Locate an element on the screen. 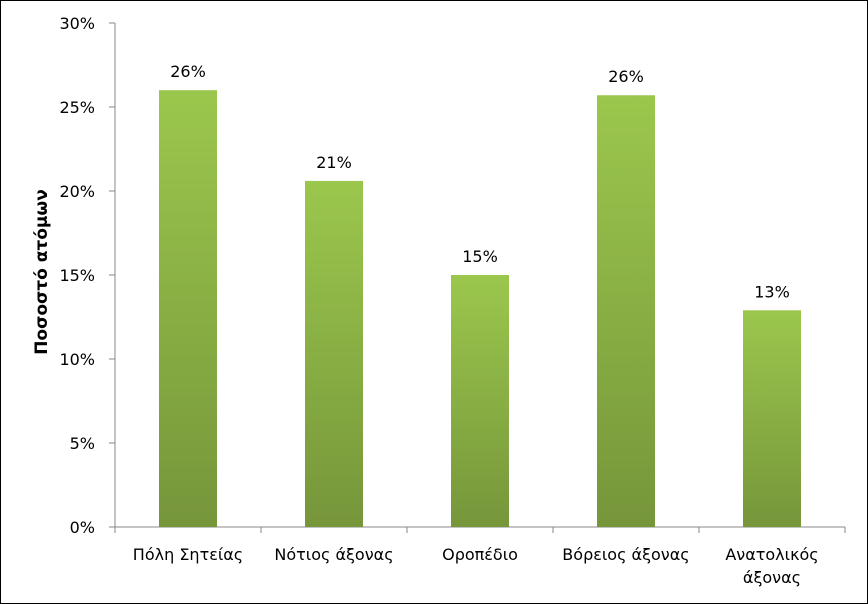 Image resolution: width=868 pixels, height=604 pixels. y-tick-label: 25% is located at coordinates (77, 107).